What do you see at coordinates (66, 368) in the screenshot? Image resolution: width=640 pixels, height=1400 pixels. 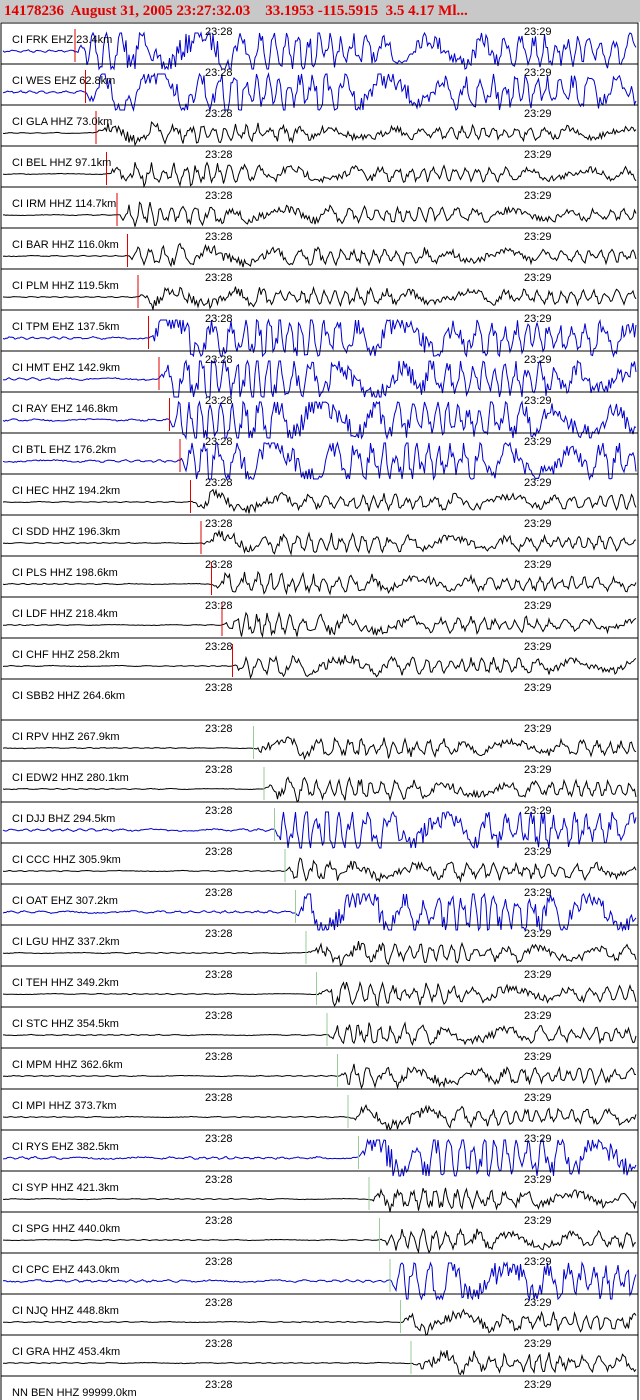 I see `trace-label: CI HMT EHZ 142.9km` at bounding box center [66, 368].